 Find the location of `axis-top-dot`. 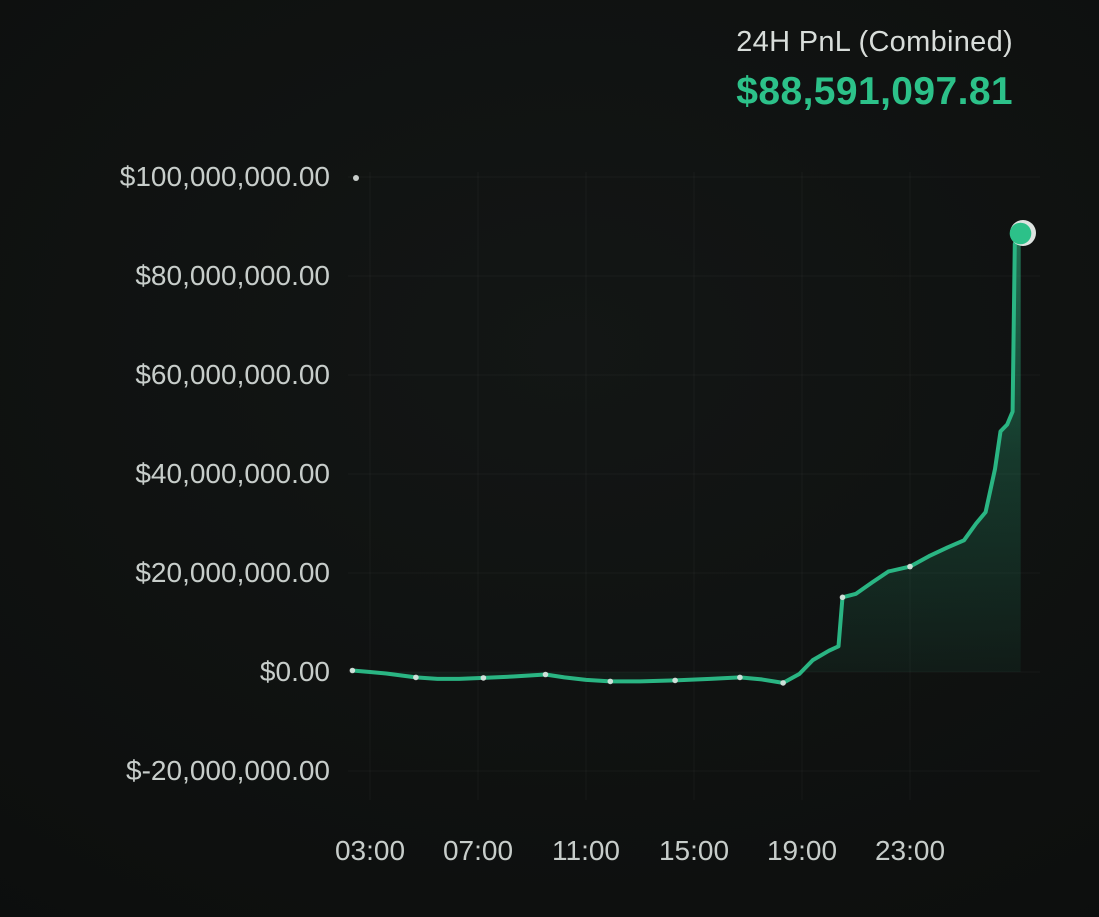

axis-top-dot is located at coordinates (356, 178).